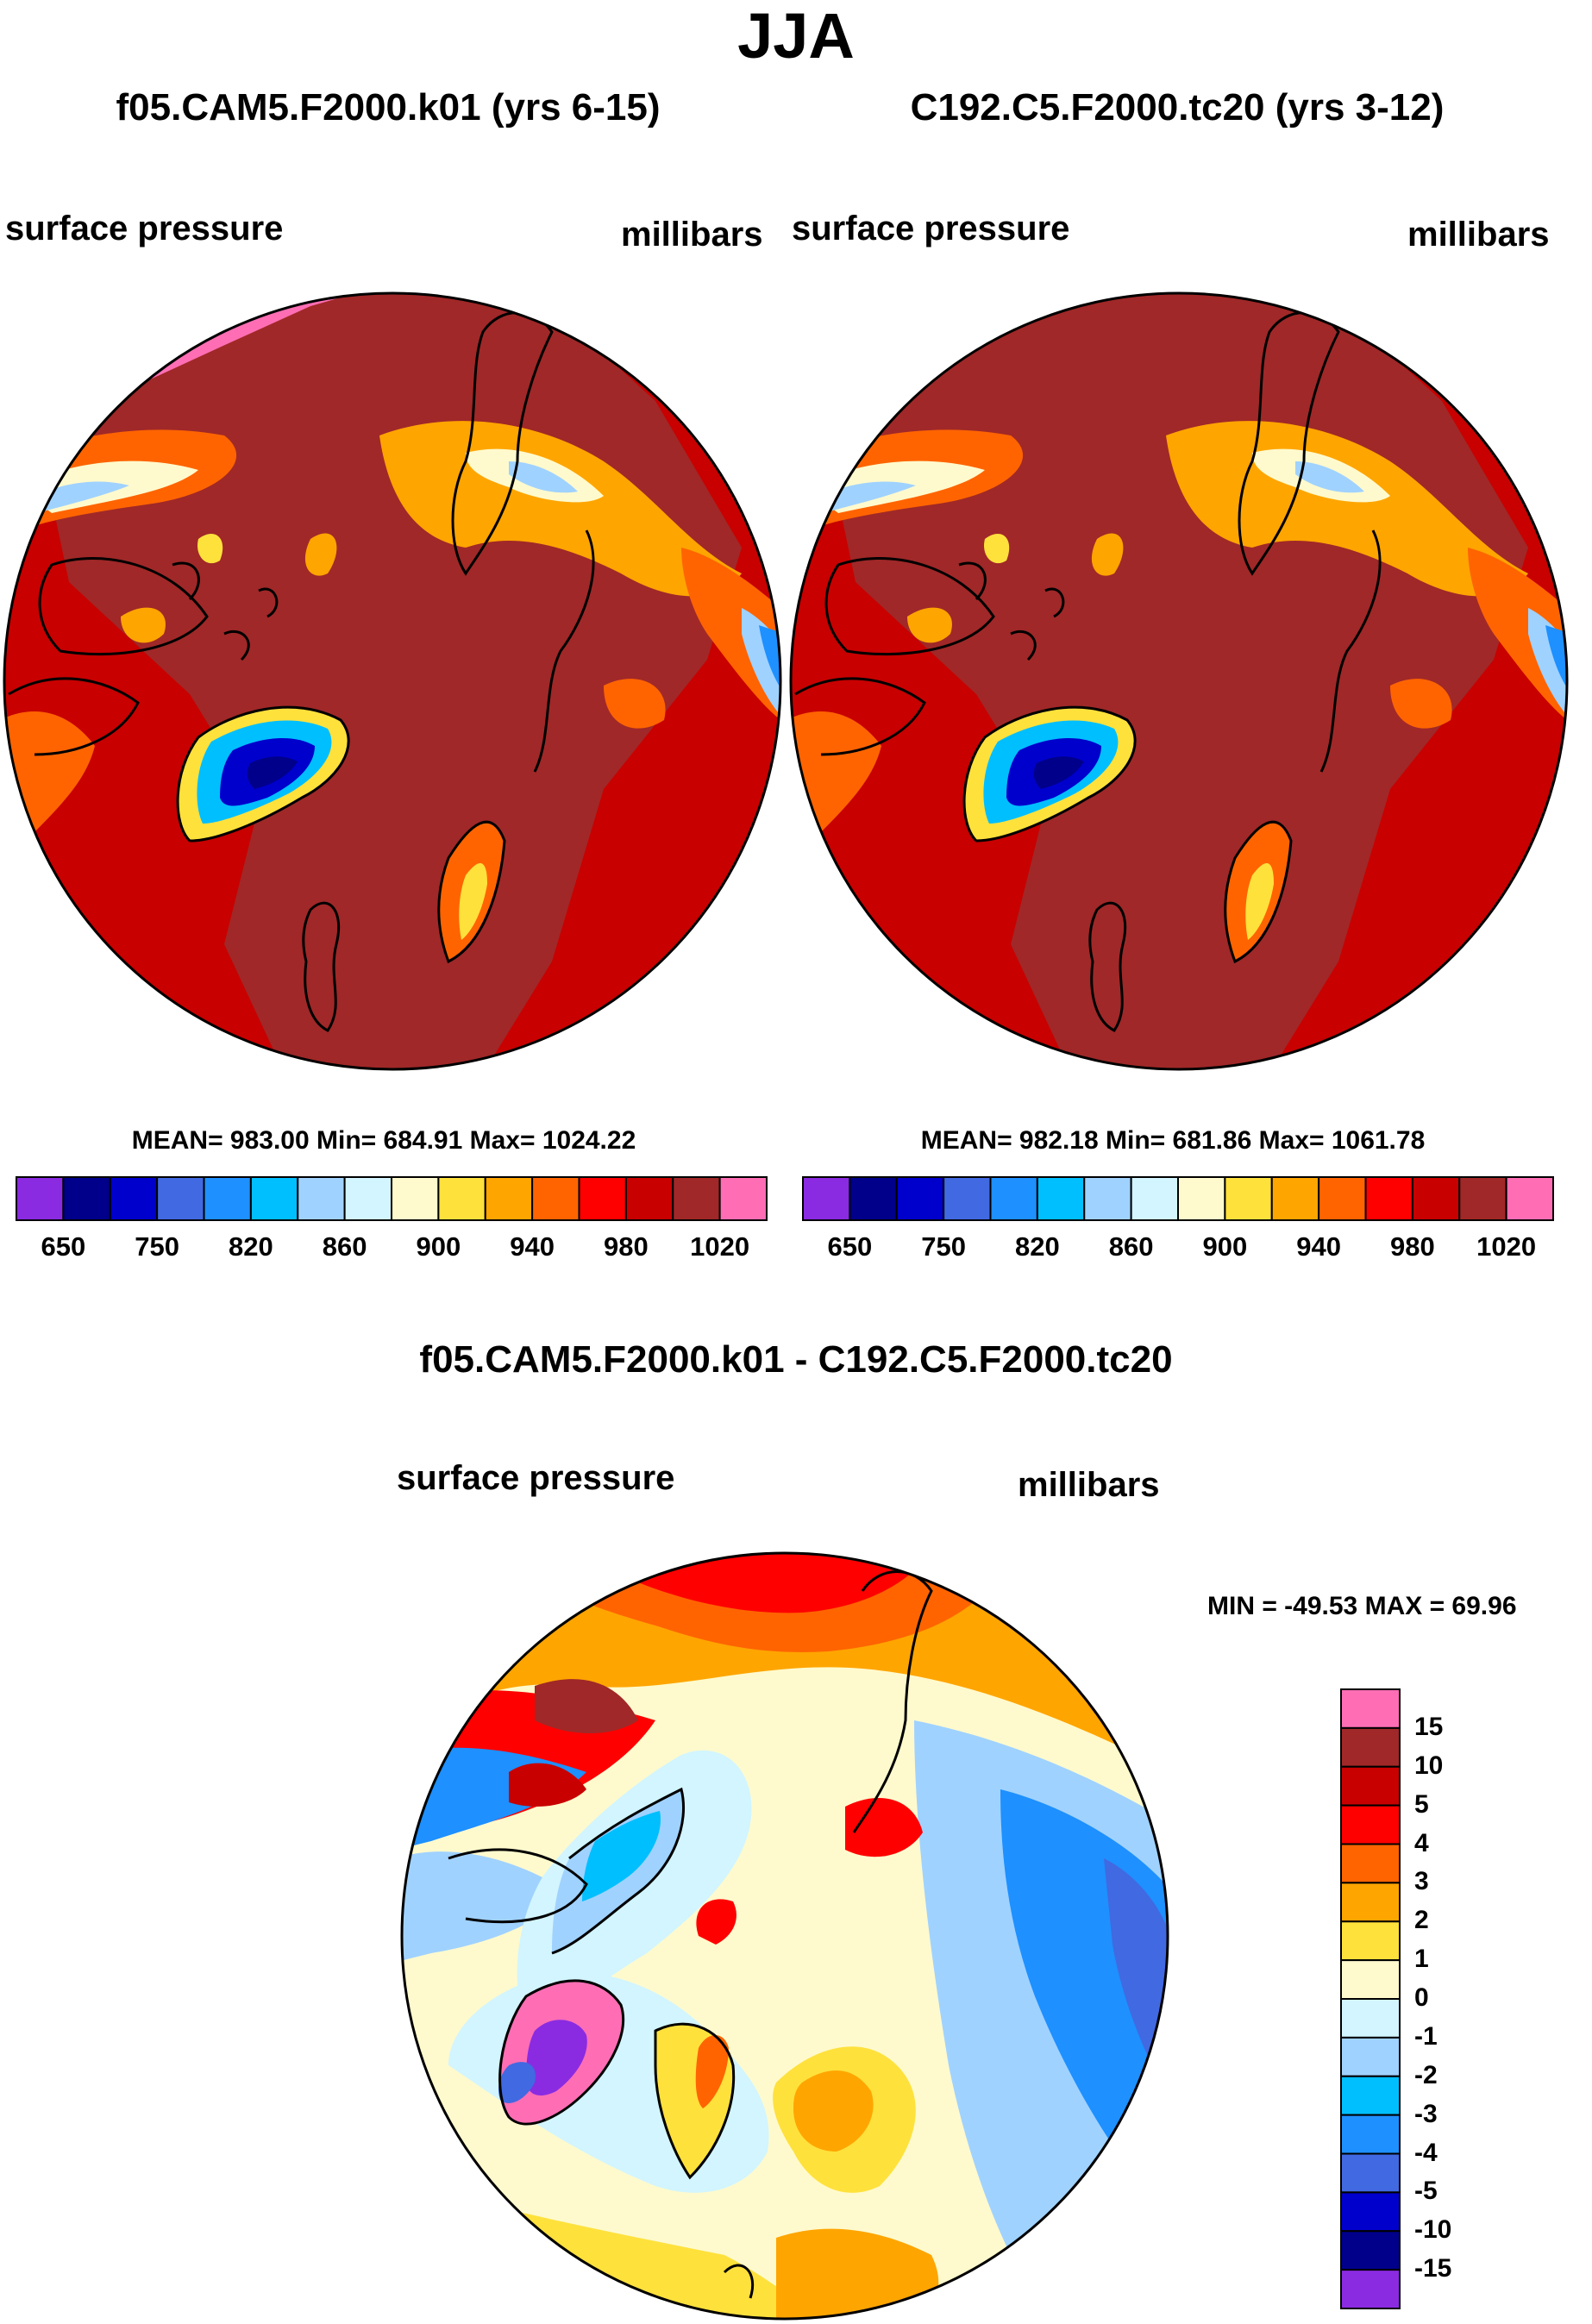 The width and height of the screenshot is (1592, 2324). What do you see at coordinates (536, 1478) in the screenshot?
I see `difference-variable-label: surface pressure` at bounding box center [536, 1478].